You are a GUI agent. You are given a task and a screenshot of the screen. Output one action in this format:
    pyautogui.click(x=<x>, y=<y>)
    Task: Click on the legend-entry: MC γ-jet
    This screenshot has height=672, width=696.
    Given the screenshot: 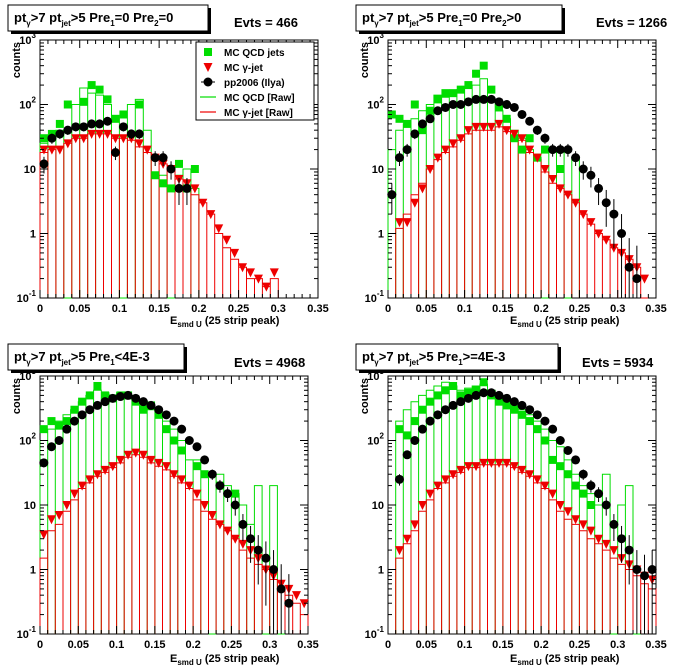 What is the action you would take?
    pyautogui.click(x=244, y=68)
    